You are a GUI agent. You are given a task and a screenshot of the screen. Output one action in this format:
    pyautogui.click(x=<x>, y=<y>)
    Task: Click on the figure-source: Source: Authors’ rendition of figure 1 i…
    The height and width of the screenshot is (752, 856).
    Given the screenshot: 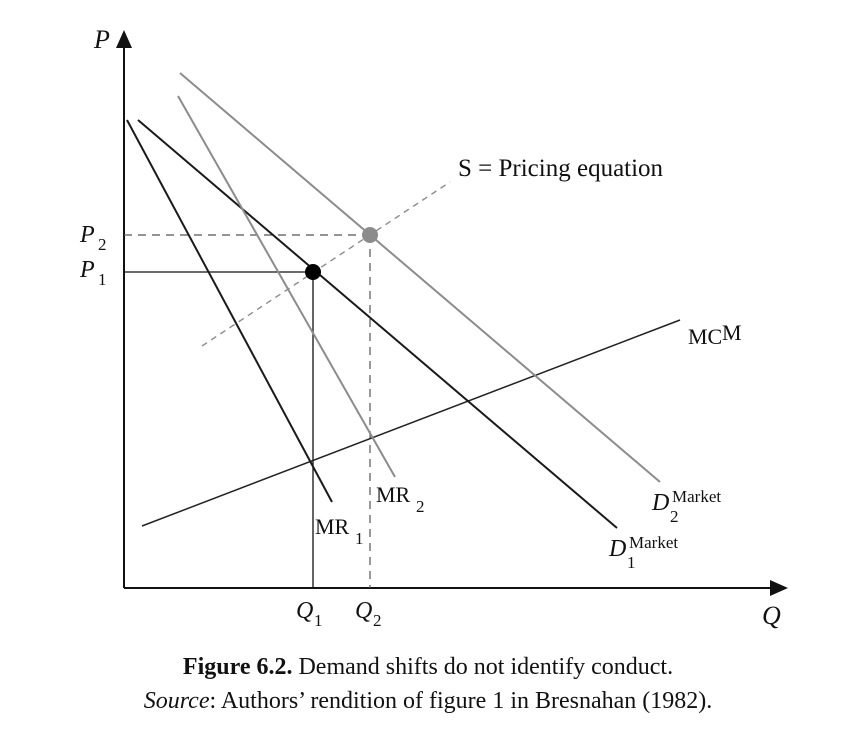 What is the action you would take?
    pyautogui.click(x=428, y=701)
    